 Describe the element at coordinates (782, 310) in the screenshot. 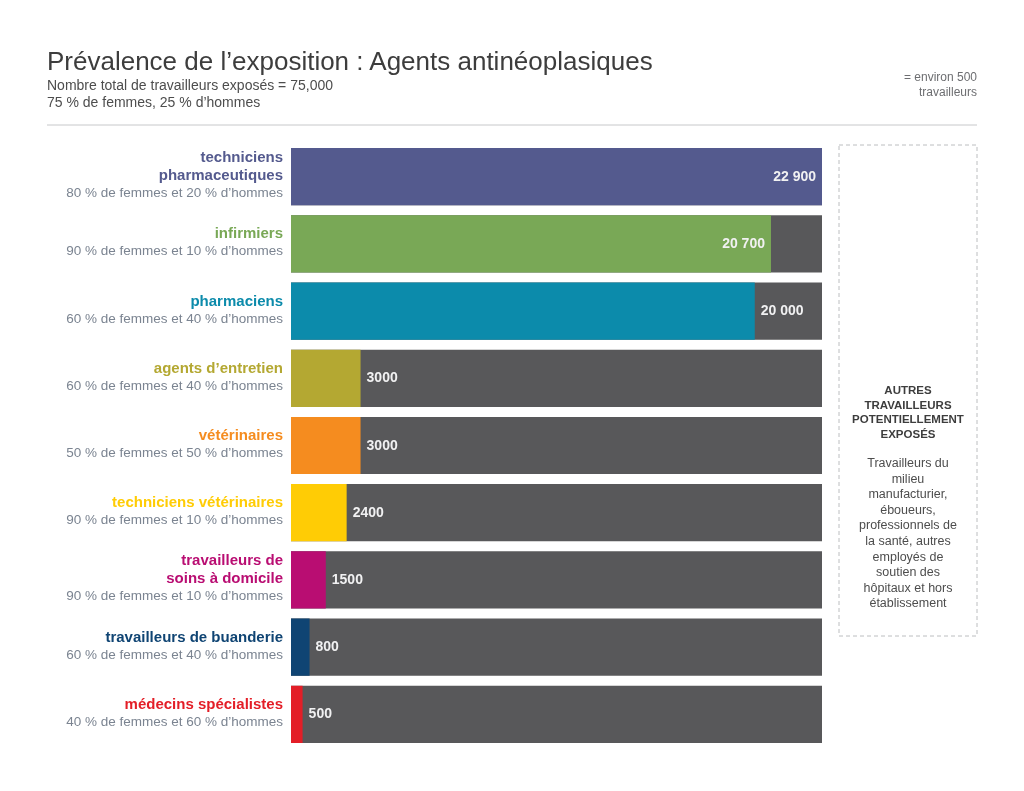

I see `data-label: 20 000` at that location.